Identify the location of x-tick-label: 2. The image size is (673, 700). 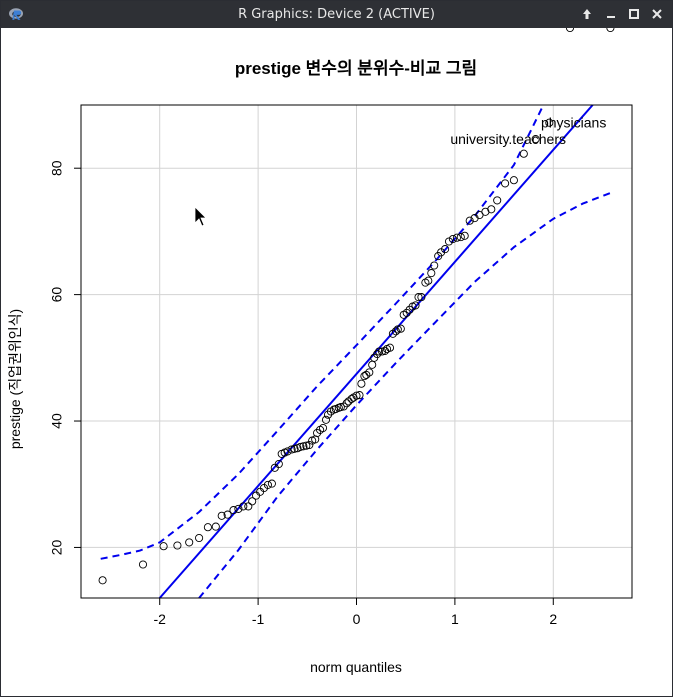
(553, 619).